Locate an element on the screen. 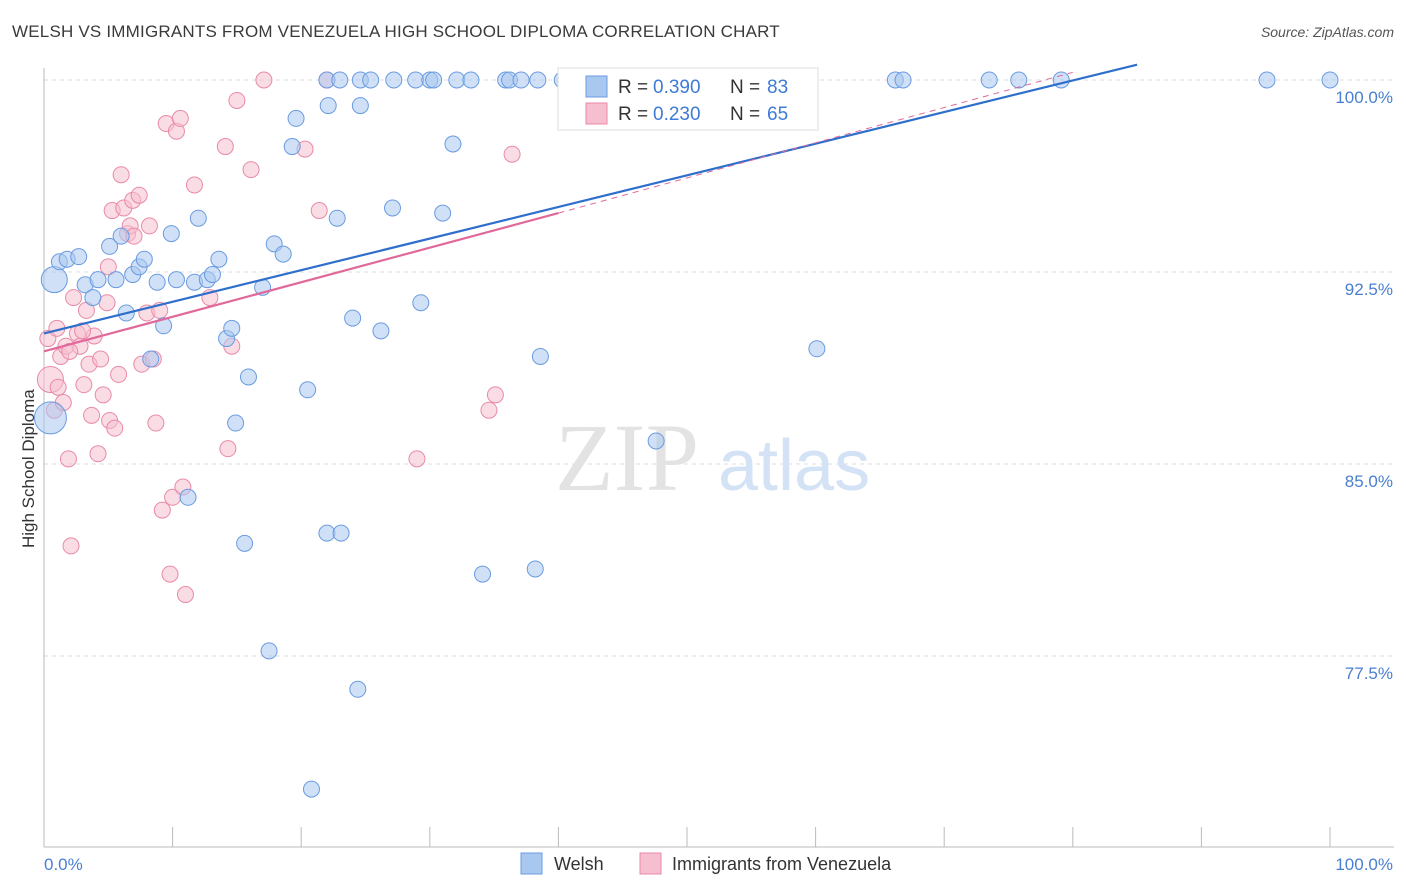  legend-welsh-n-value: 83 is located at coordinates (777, 87).